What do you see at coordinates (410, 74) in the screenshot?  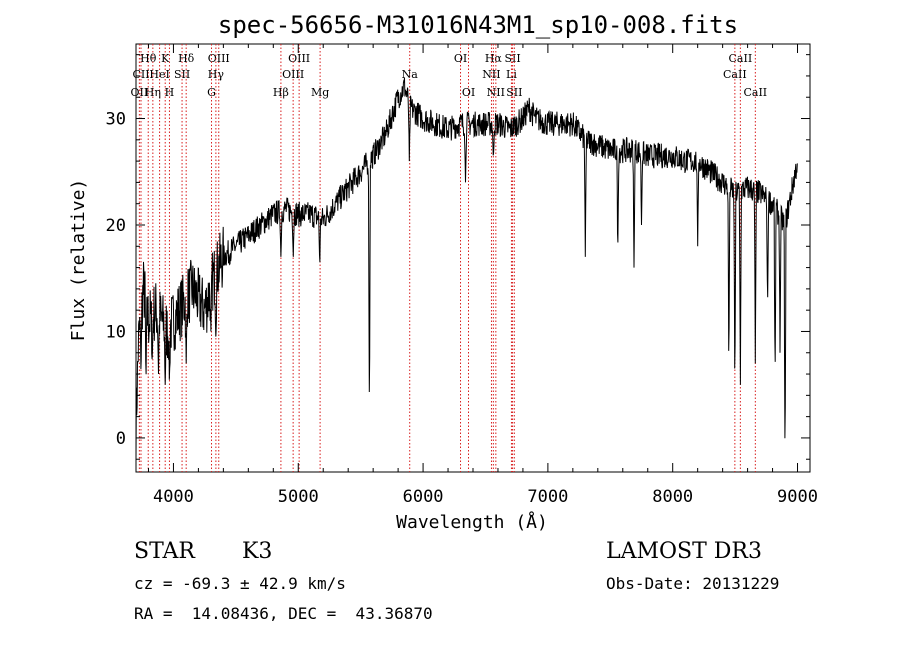 I see `line-marker-label: Na` at bounding box center [410, 74].